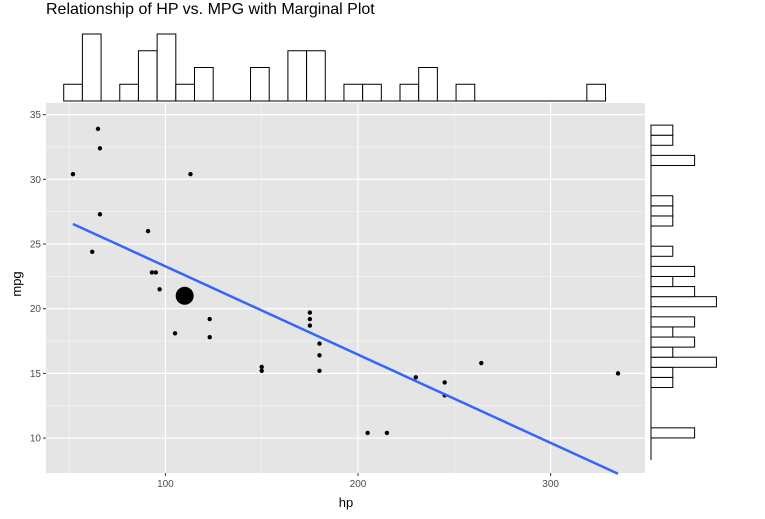  Describe the element at coordinates (346, 502) in the screenshot. I see `x-axis-title: hp` at that location.